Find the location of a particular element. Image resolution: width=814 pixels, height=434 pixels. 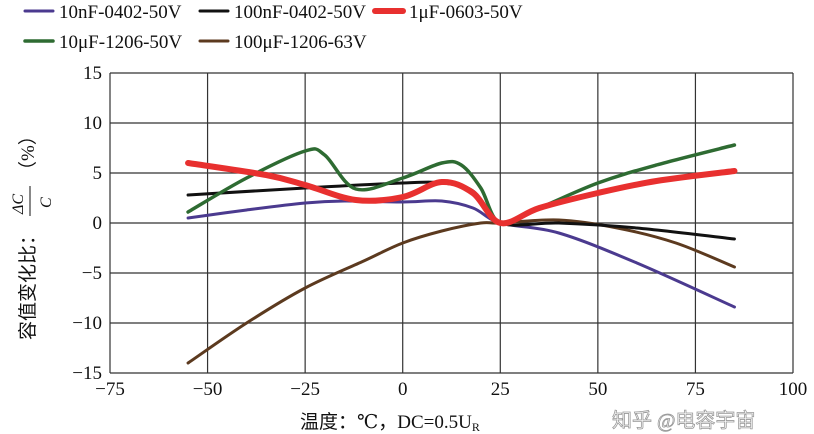

y-tick-label: 5 is located at coordinates (98, 173).